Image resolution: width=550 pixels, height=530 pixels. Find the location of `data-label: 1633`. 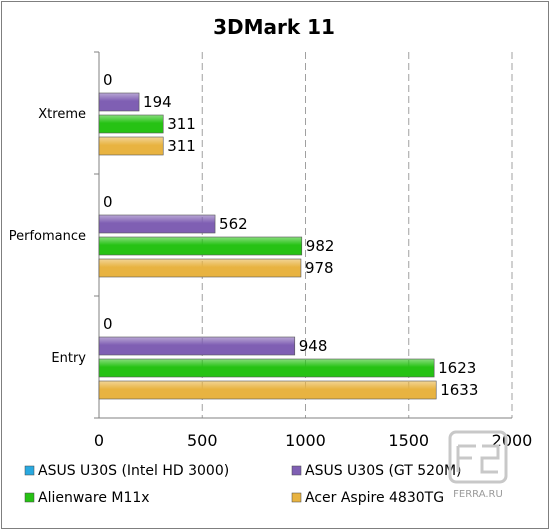

data-label: 1633 is located at coordinates (459, 390).